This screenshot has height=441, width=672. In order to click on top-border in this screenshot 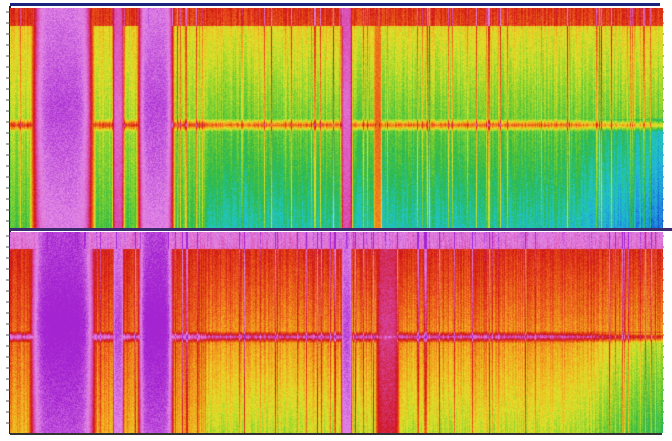, I will do `click(335, 4)`.